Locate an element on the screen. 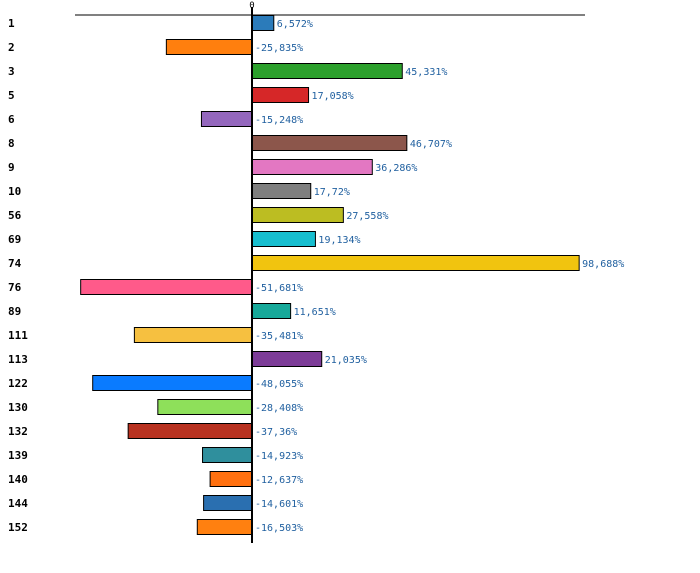  value-label: 98,688% is located at coordinates (603, 264).